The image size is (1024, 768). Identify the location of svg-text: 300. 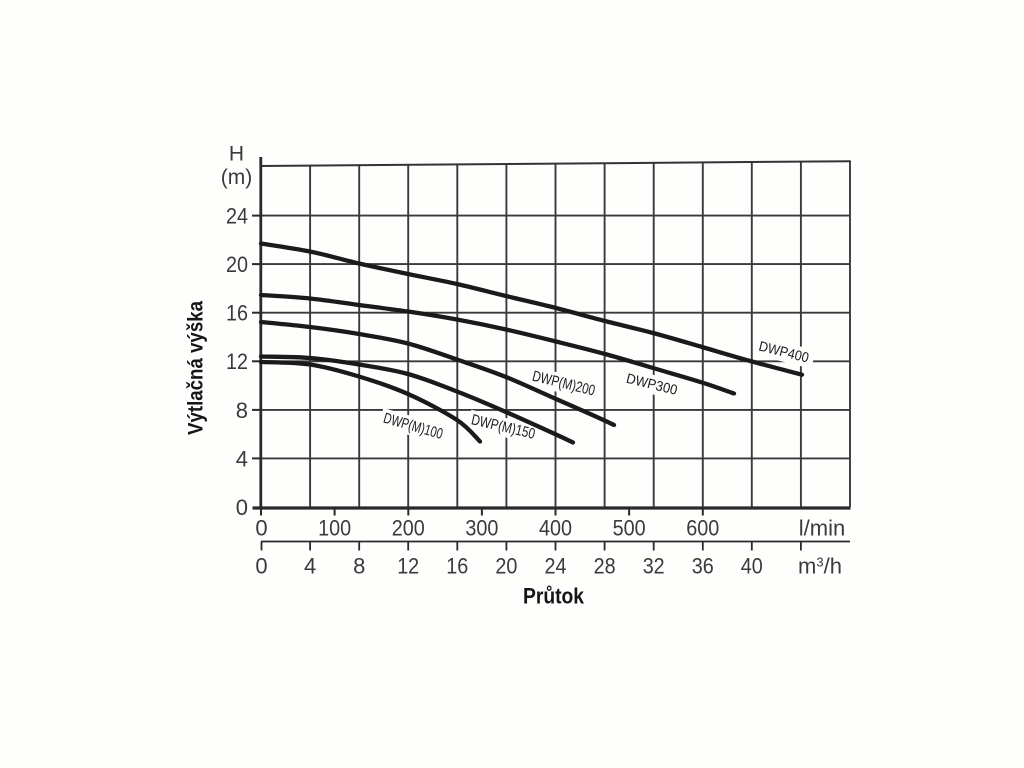
(481, 527).